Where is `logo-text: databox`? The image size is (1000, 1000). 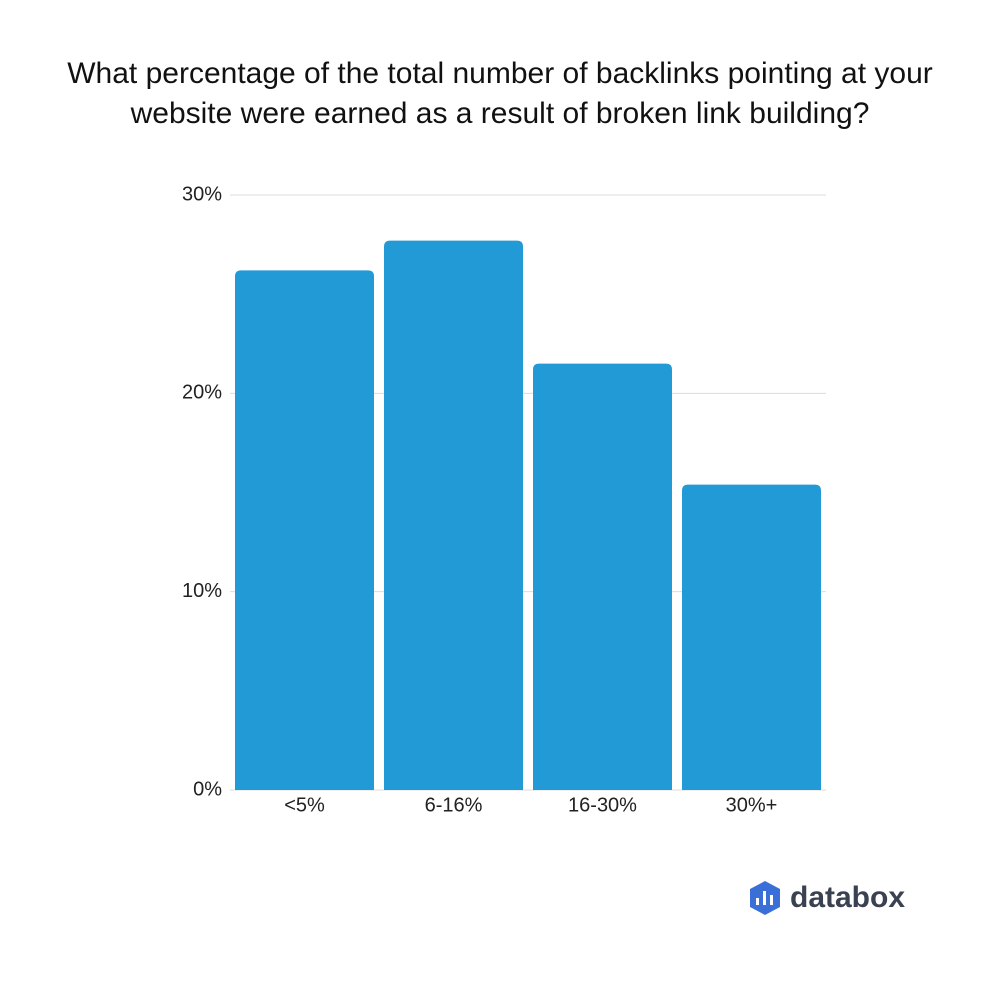
logo-text: databox is located at coordinates (847, 897).